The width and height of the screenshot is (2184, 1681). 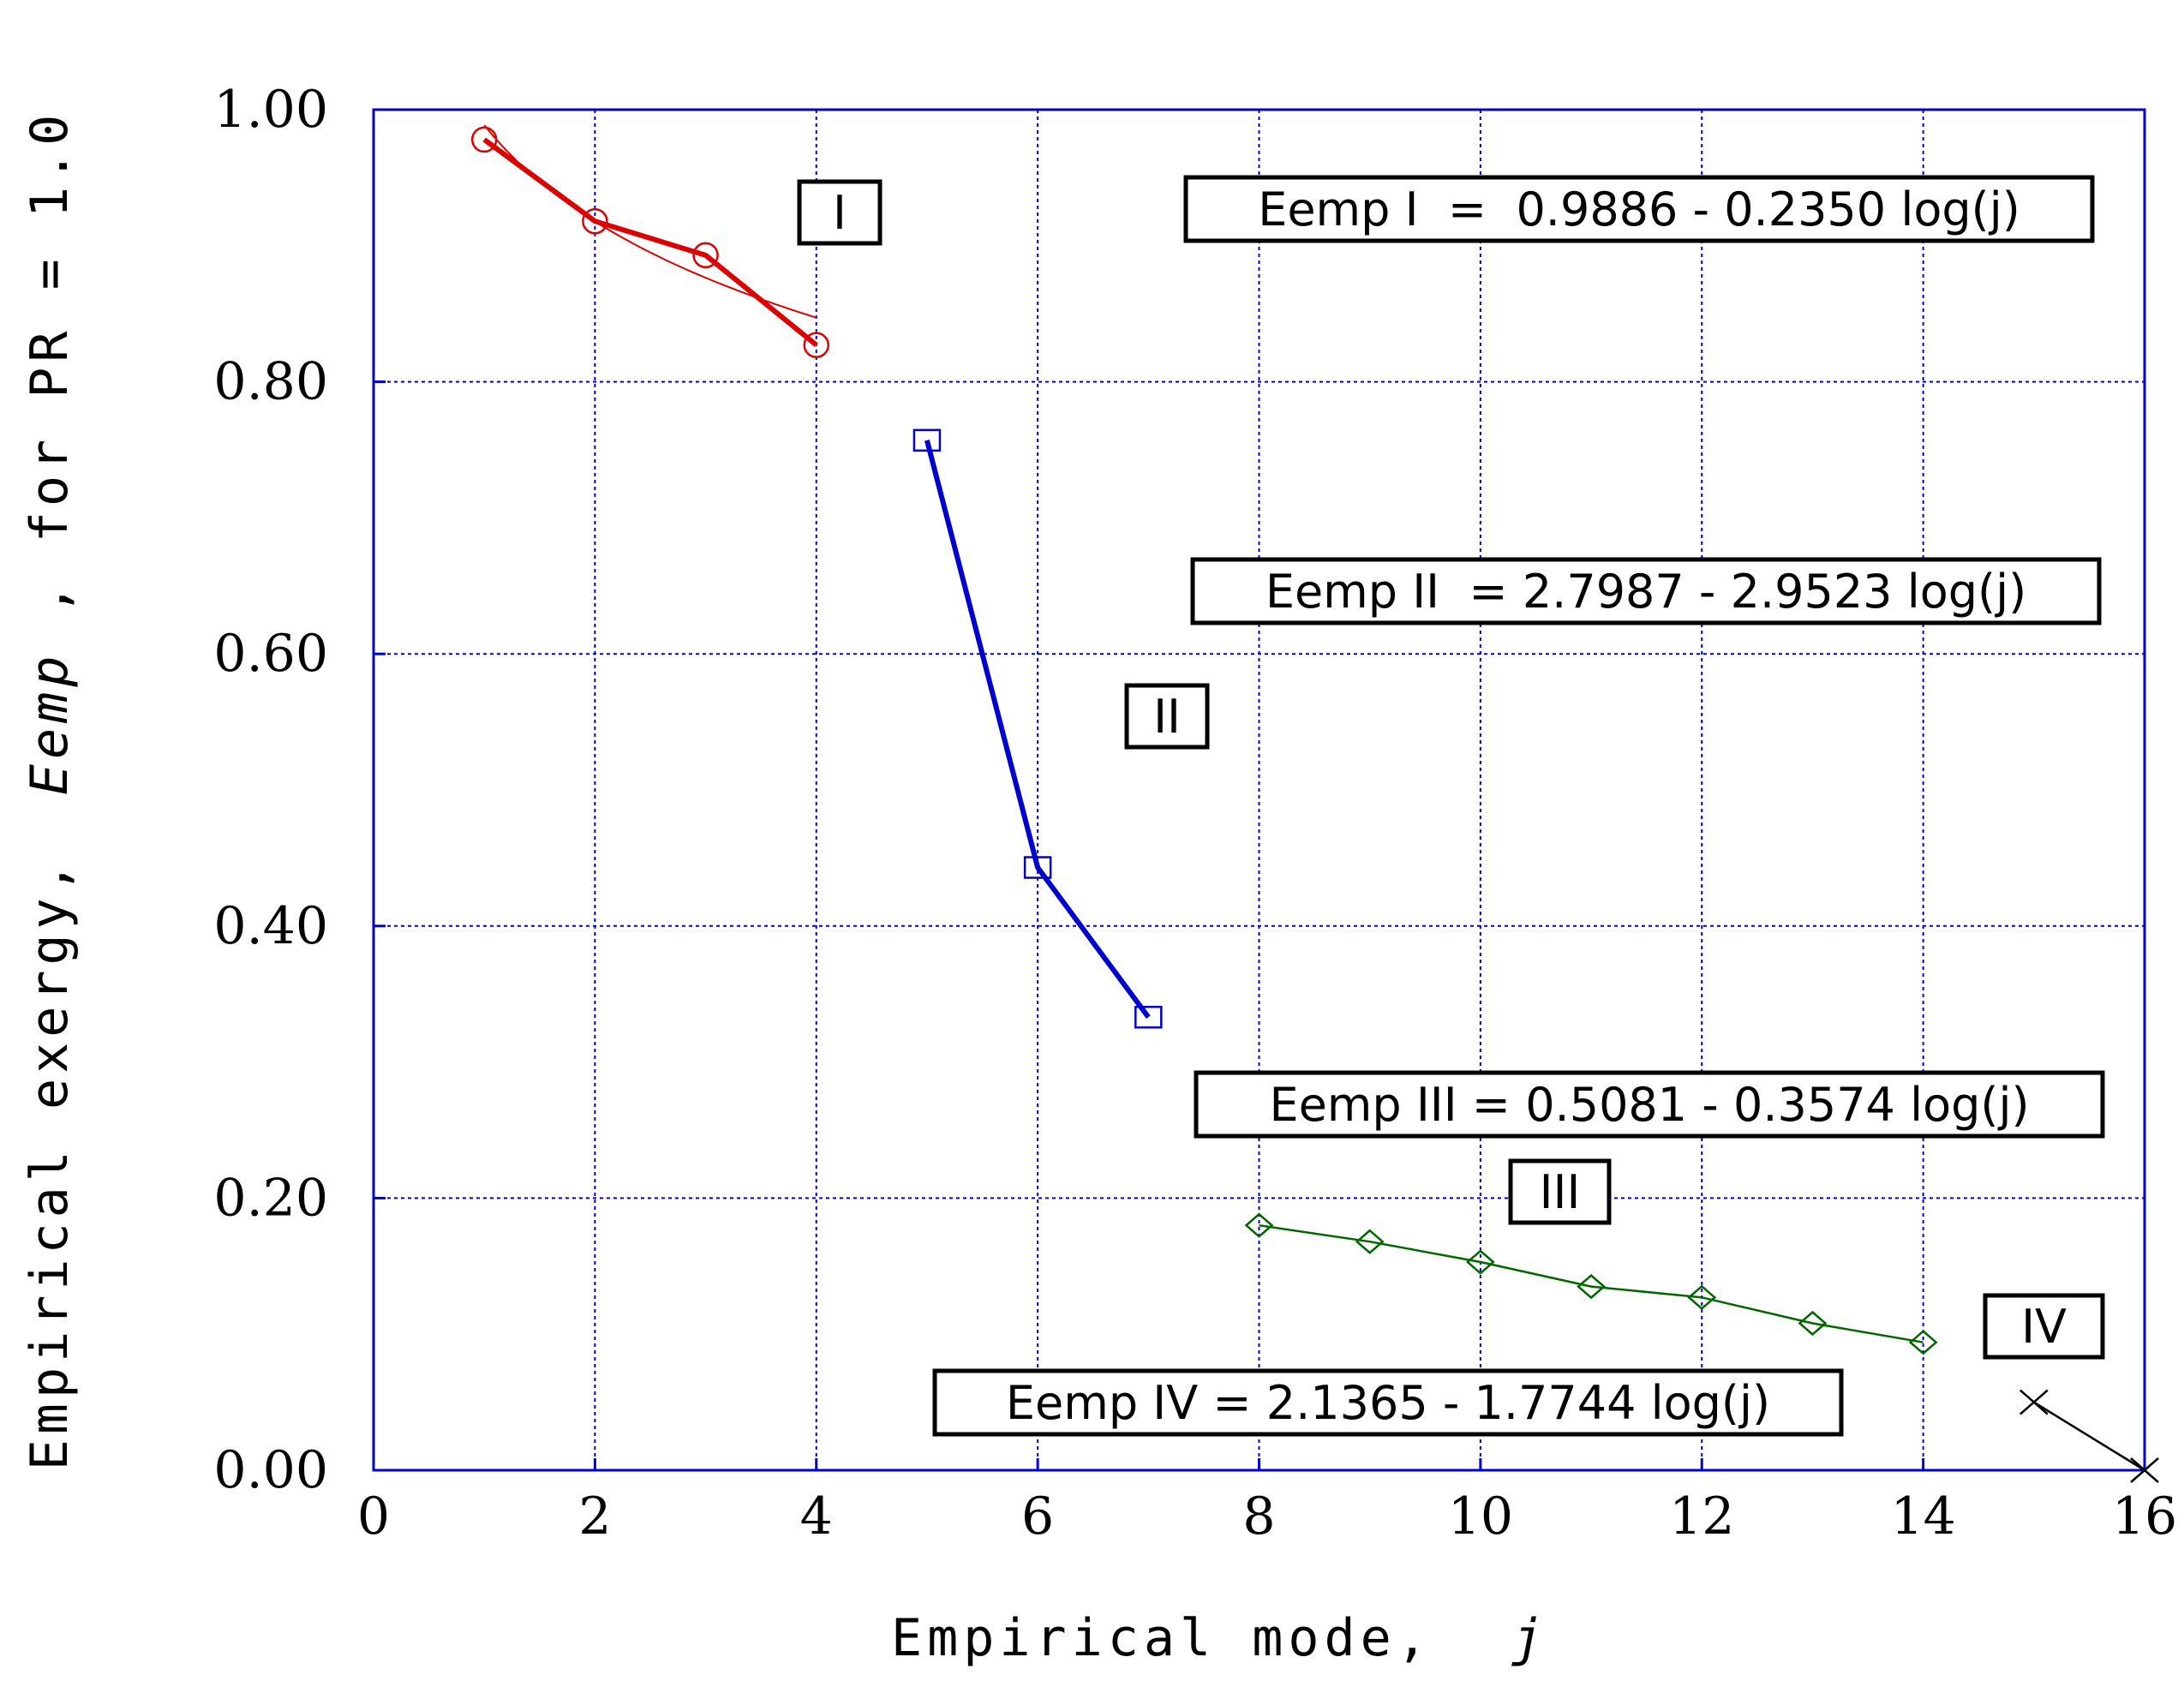 I want to click on group-label-text: II, so click(x=1167, y=717).